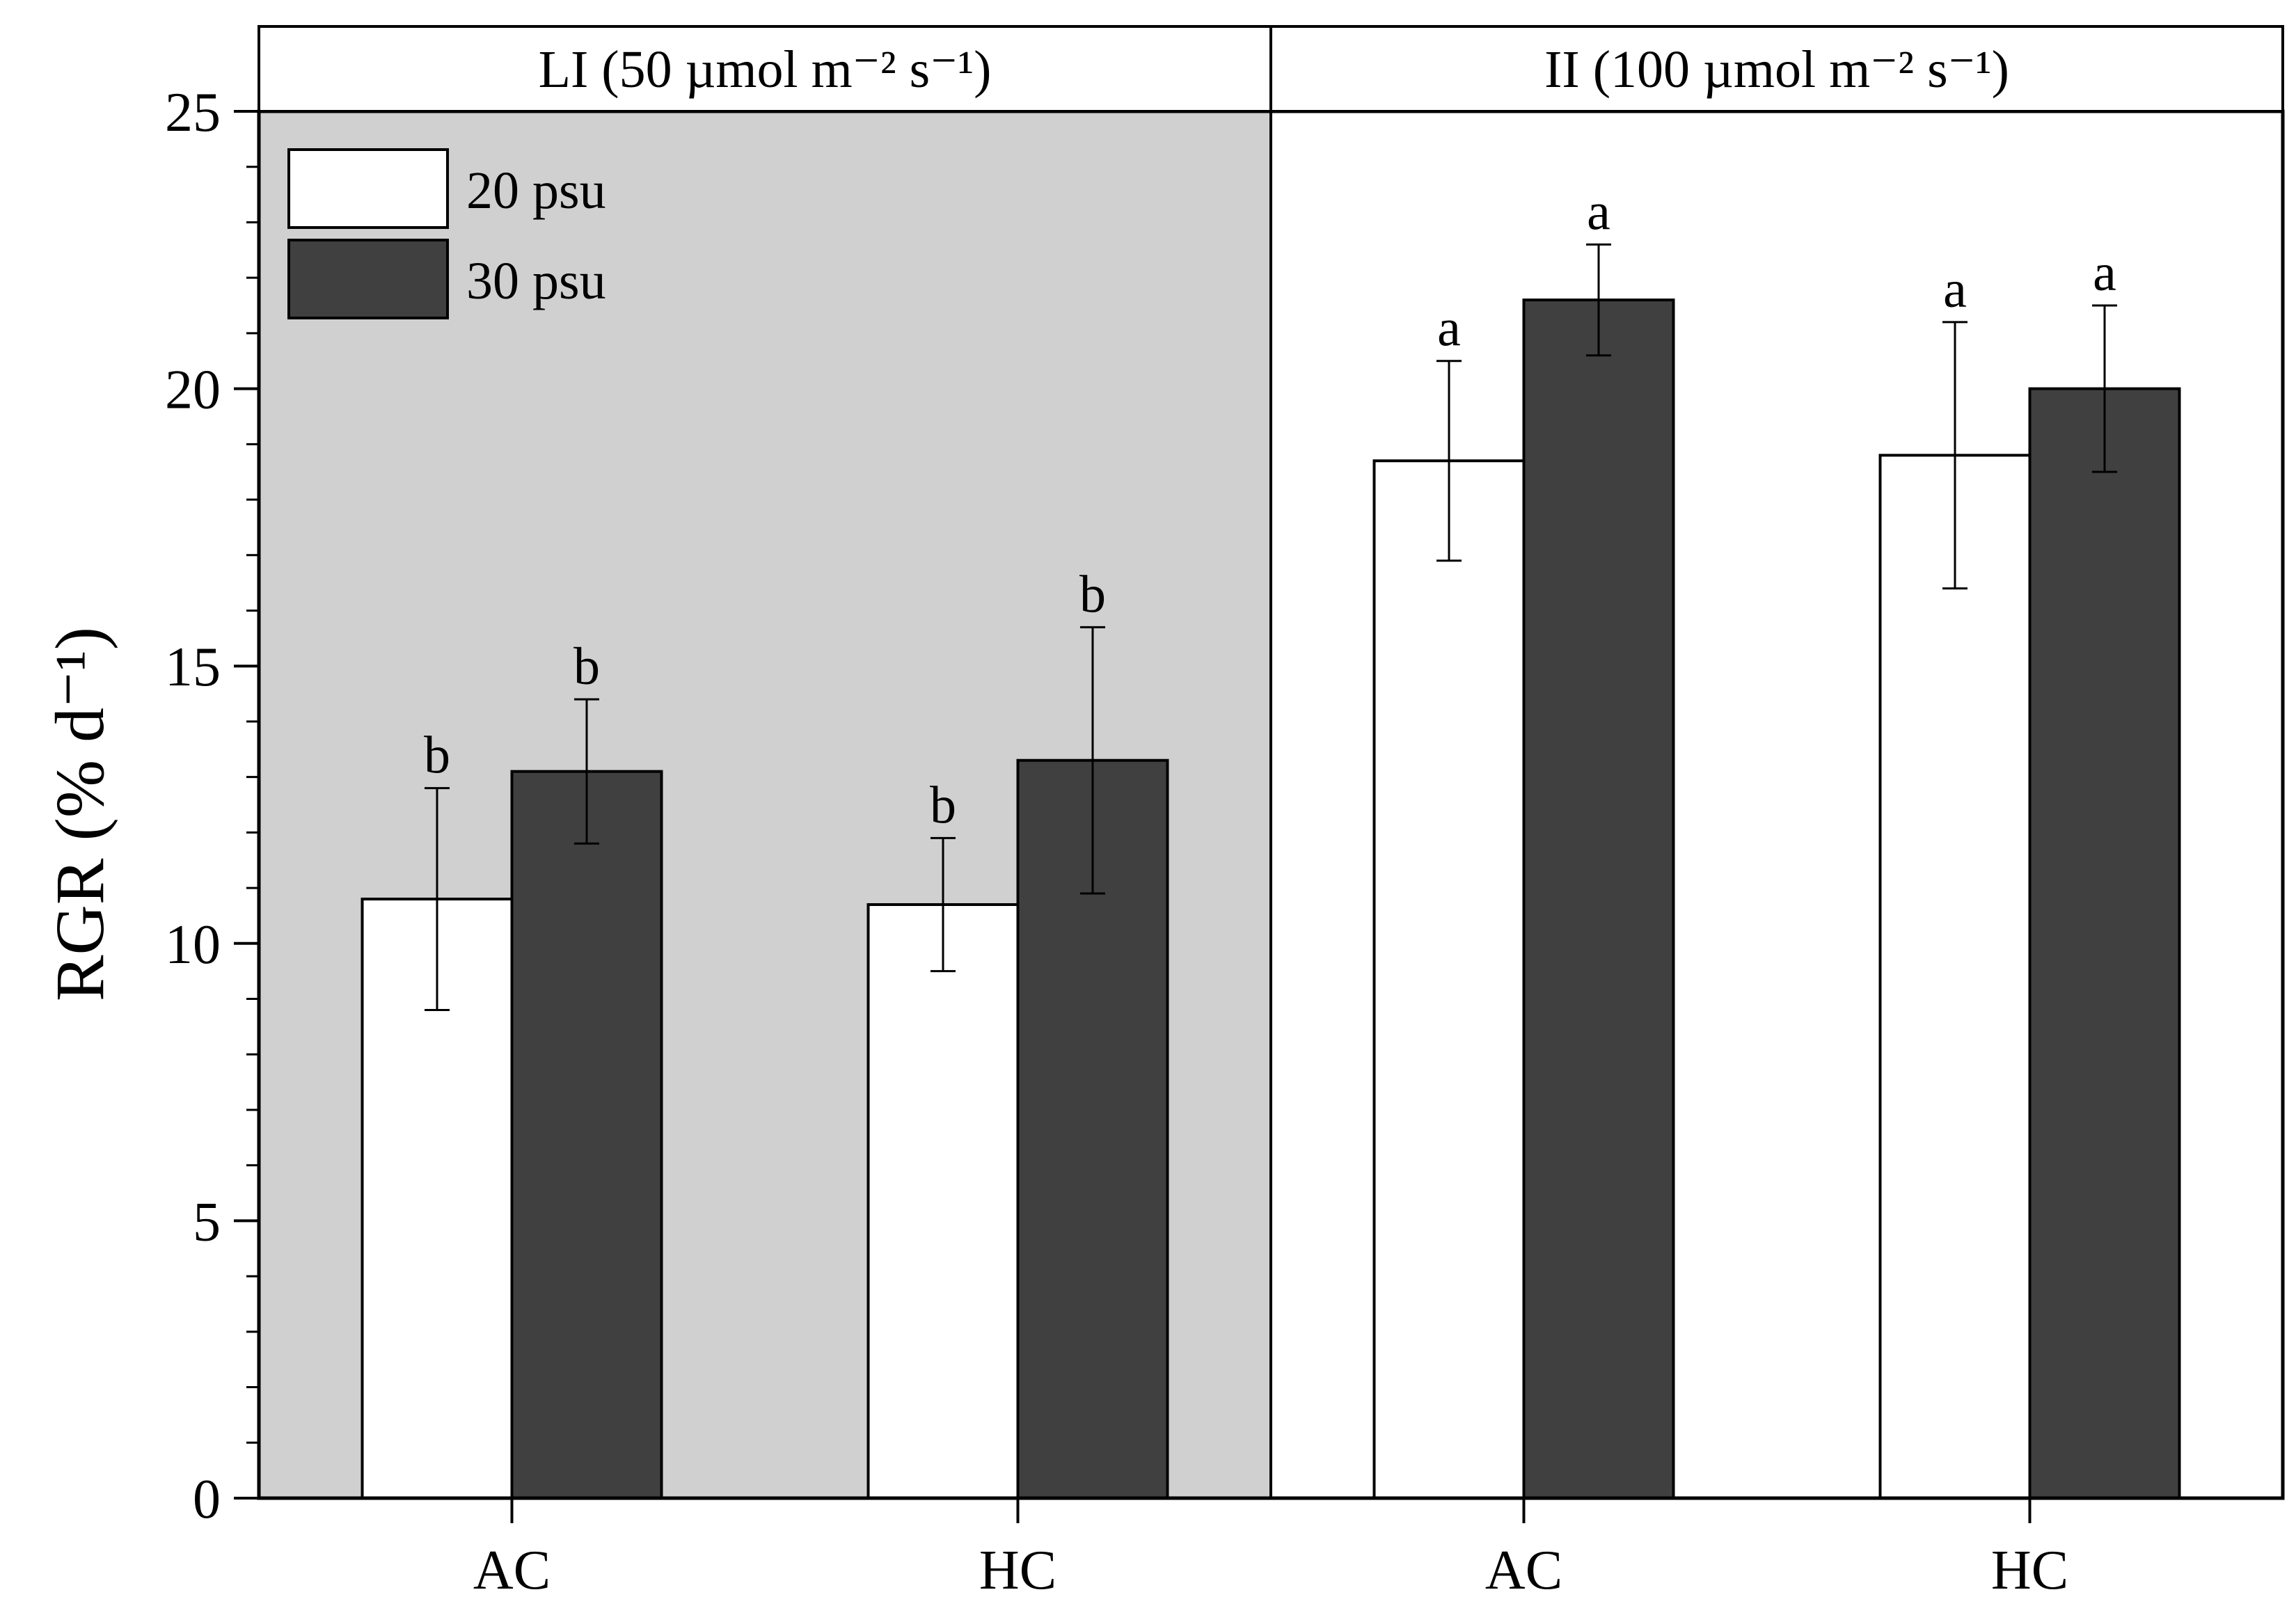 The width and height of the screenshot is (2296, 1622). Describe the element at coordinates (193, 945) in the screenshot. I see `y-tick-label: 10` at that location.